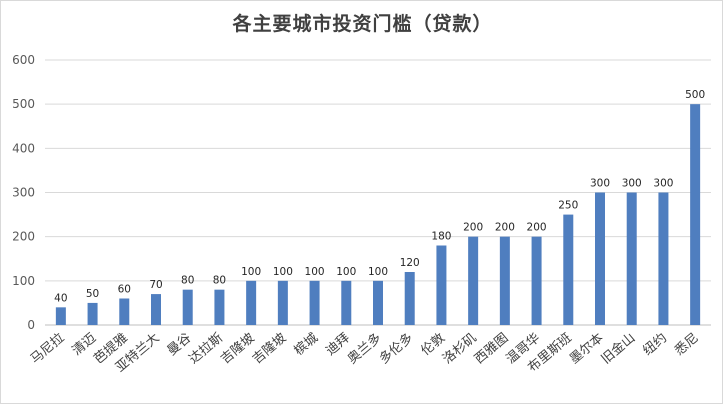 The height and width of the screenshot is (405, 723). I want to click on y-tick-label: 600, so click(23, 60).